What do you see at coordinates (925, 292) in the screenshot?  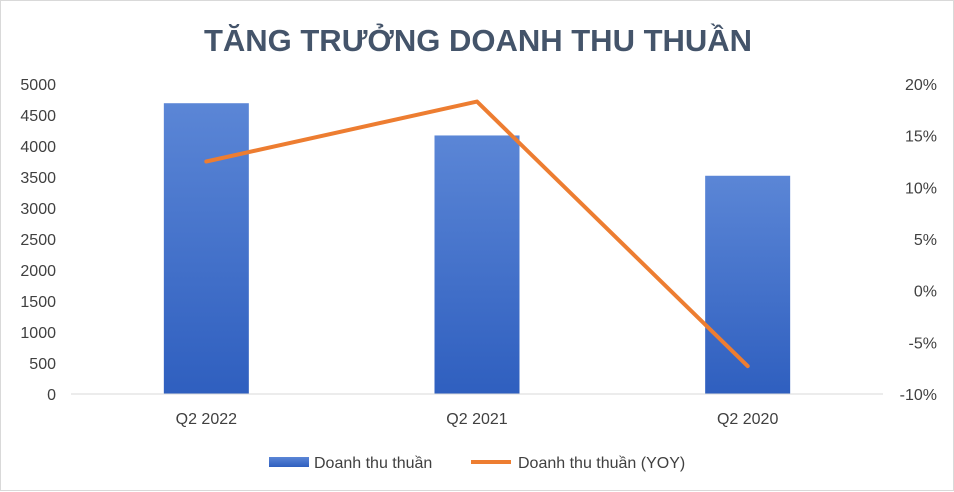 I see `right-tick-label: 0%` at bounding box center [925, 292].